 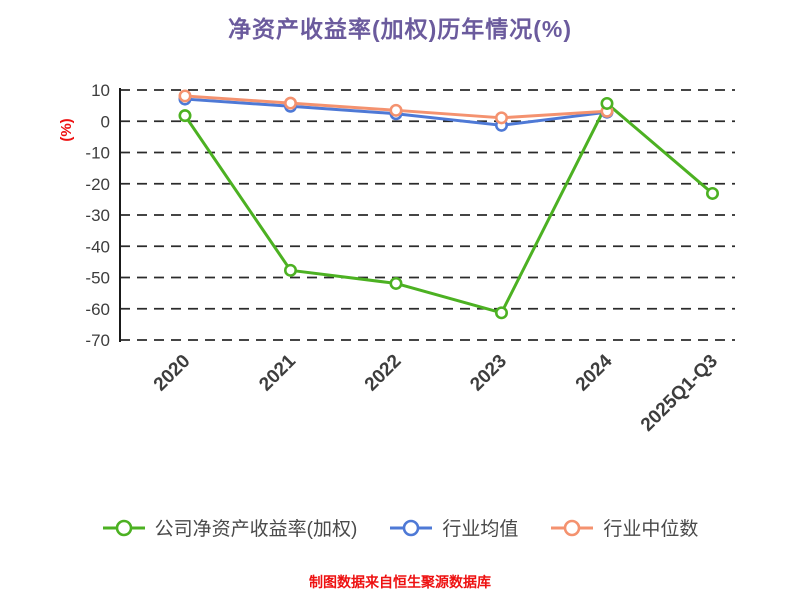 What do you see at coordinates (400, 29) in the screenshot?
I see `chart-title: 净资产收益率(加权)历年情况(%)` at bounding box center [400, 29].